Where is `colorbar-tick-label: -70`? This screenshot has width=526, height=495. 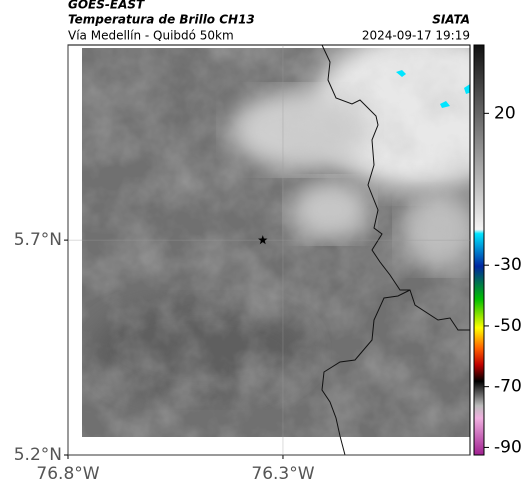 colorbar-tick-label: -70 is located at coordinates (508, 387).